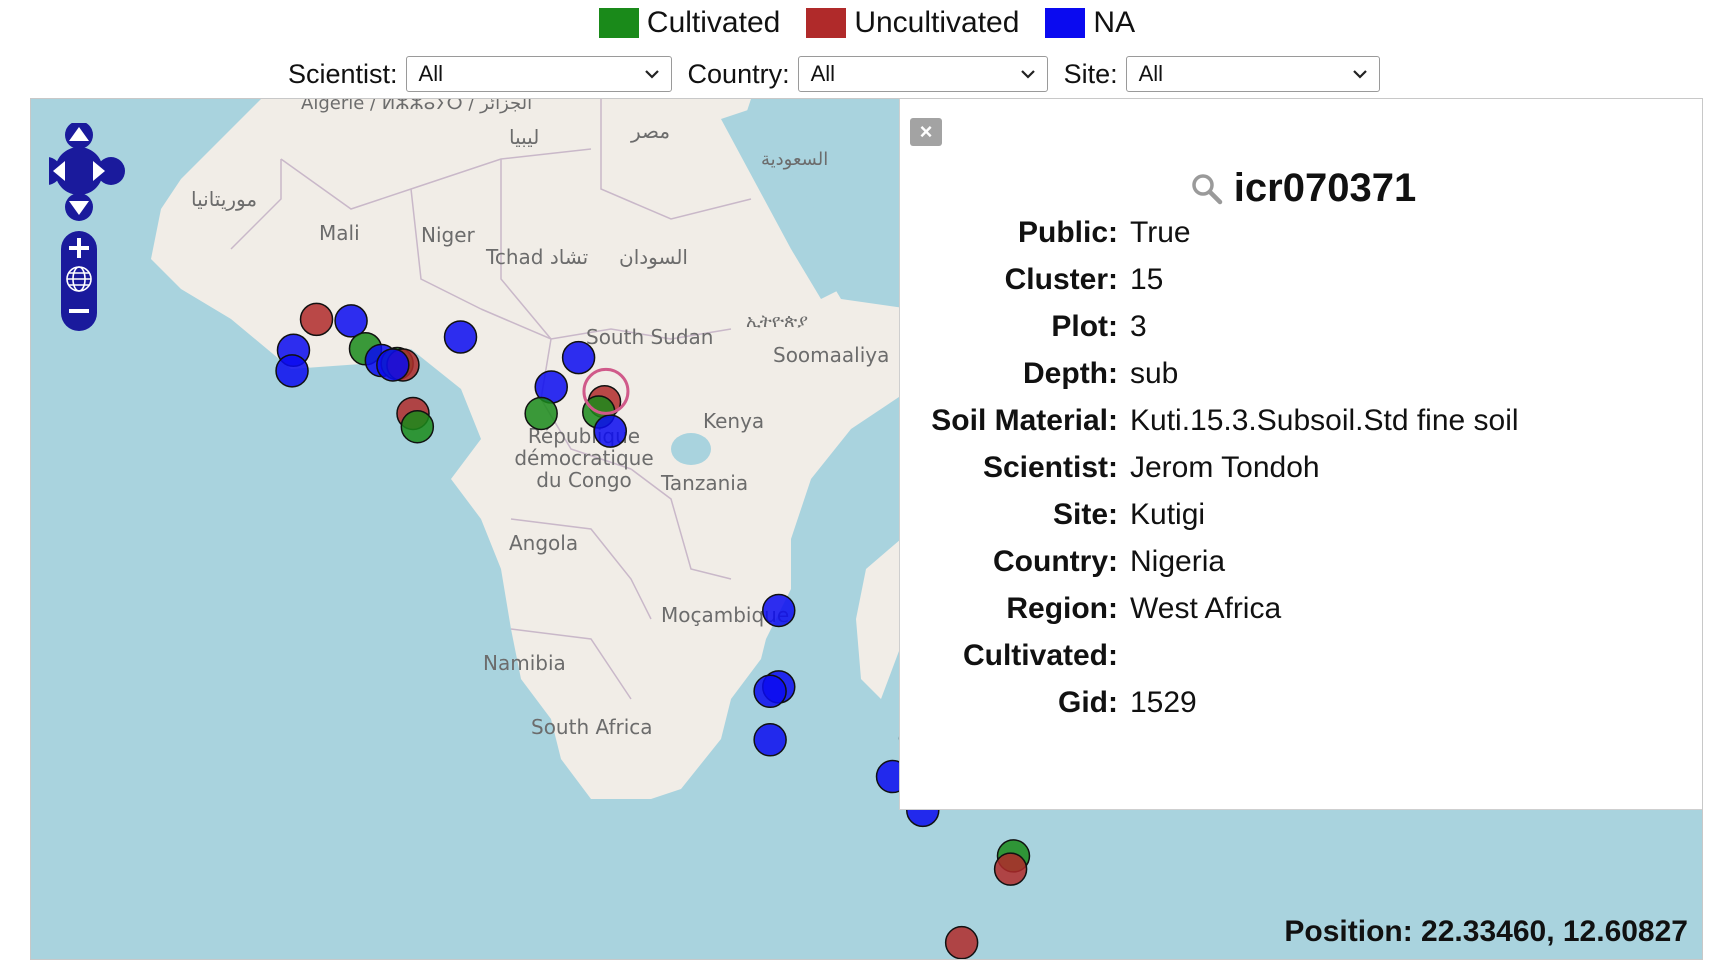 This screenshot has width=1734, height=969. Describe the element at coordinates (1301, 379) in the screenshot. I see `attribute-row: Depth: sub` at that location.